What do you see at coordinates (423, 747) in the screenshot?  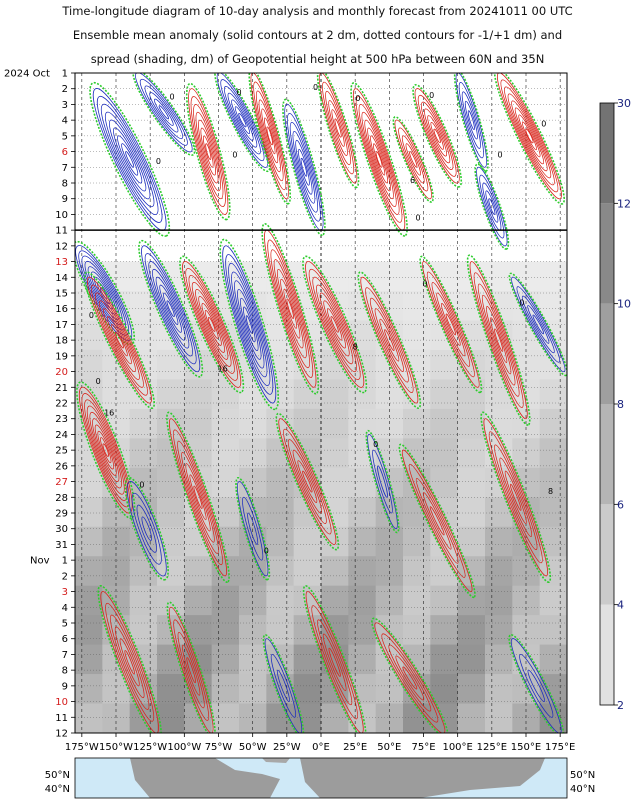 I see `x-tick-label: 75°E` at bounding box center [423, 747].